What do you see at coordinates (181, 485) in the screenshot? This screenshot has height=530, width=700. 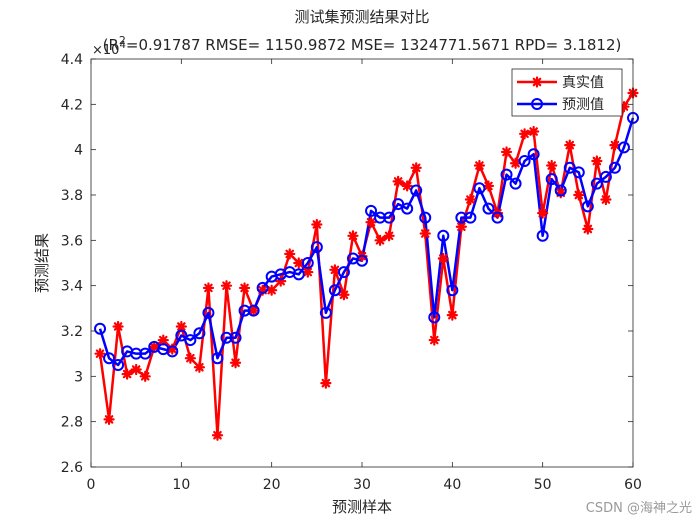 I see `x-tick-label: 10` at bounding box center [181, 485].